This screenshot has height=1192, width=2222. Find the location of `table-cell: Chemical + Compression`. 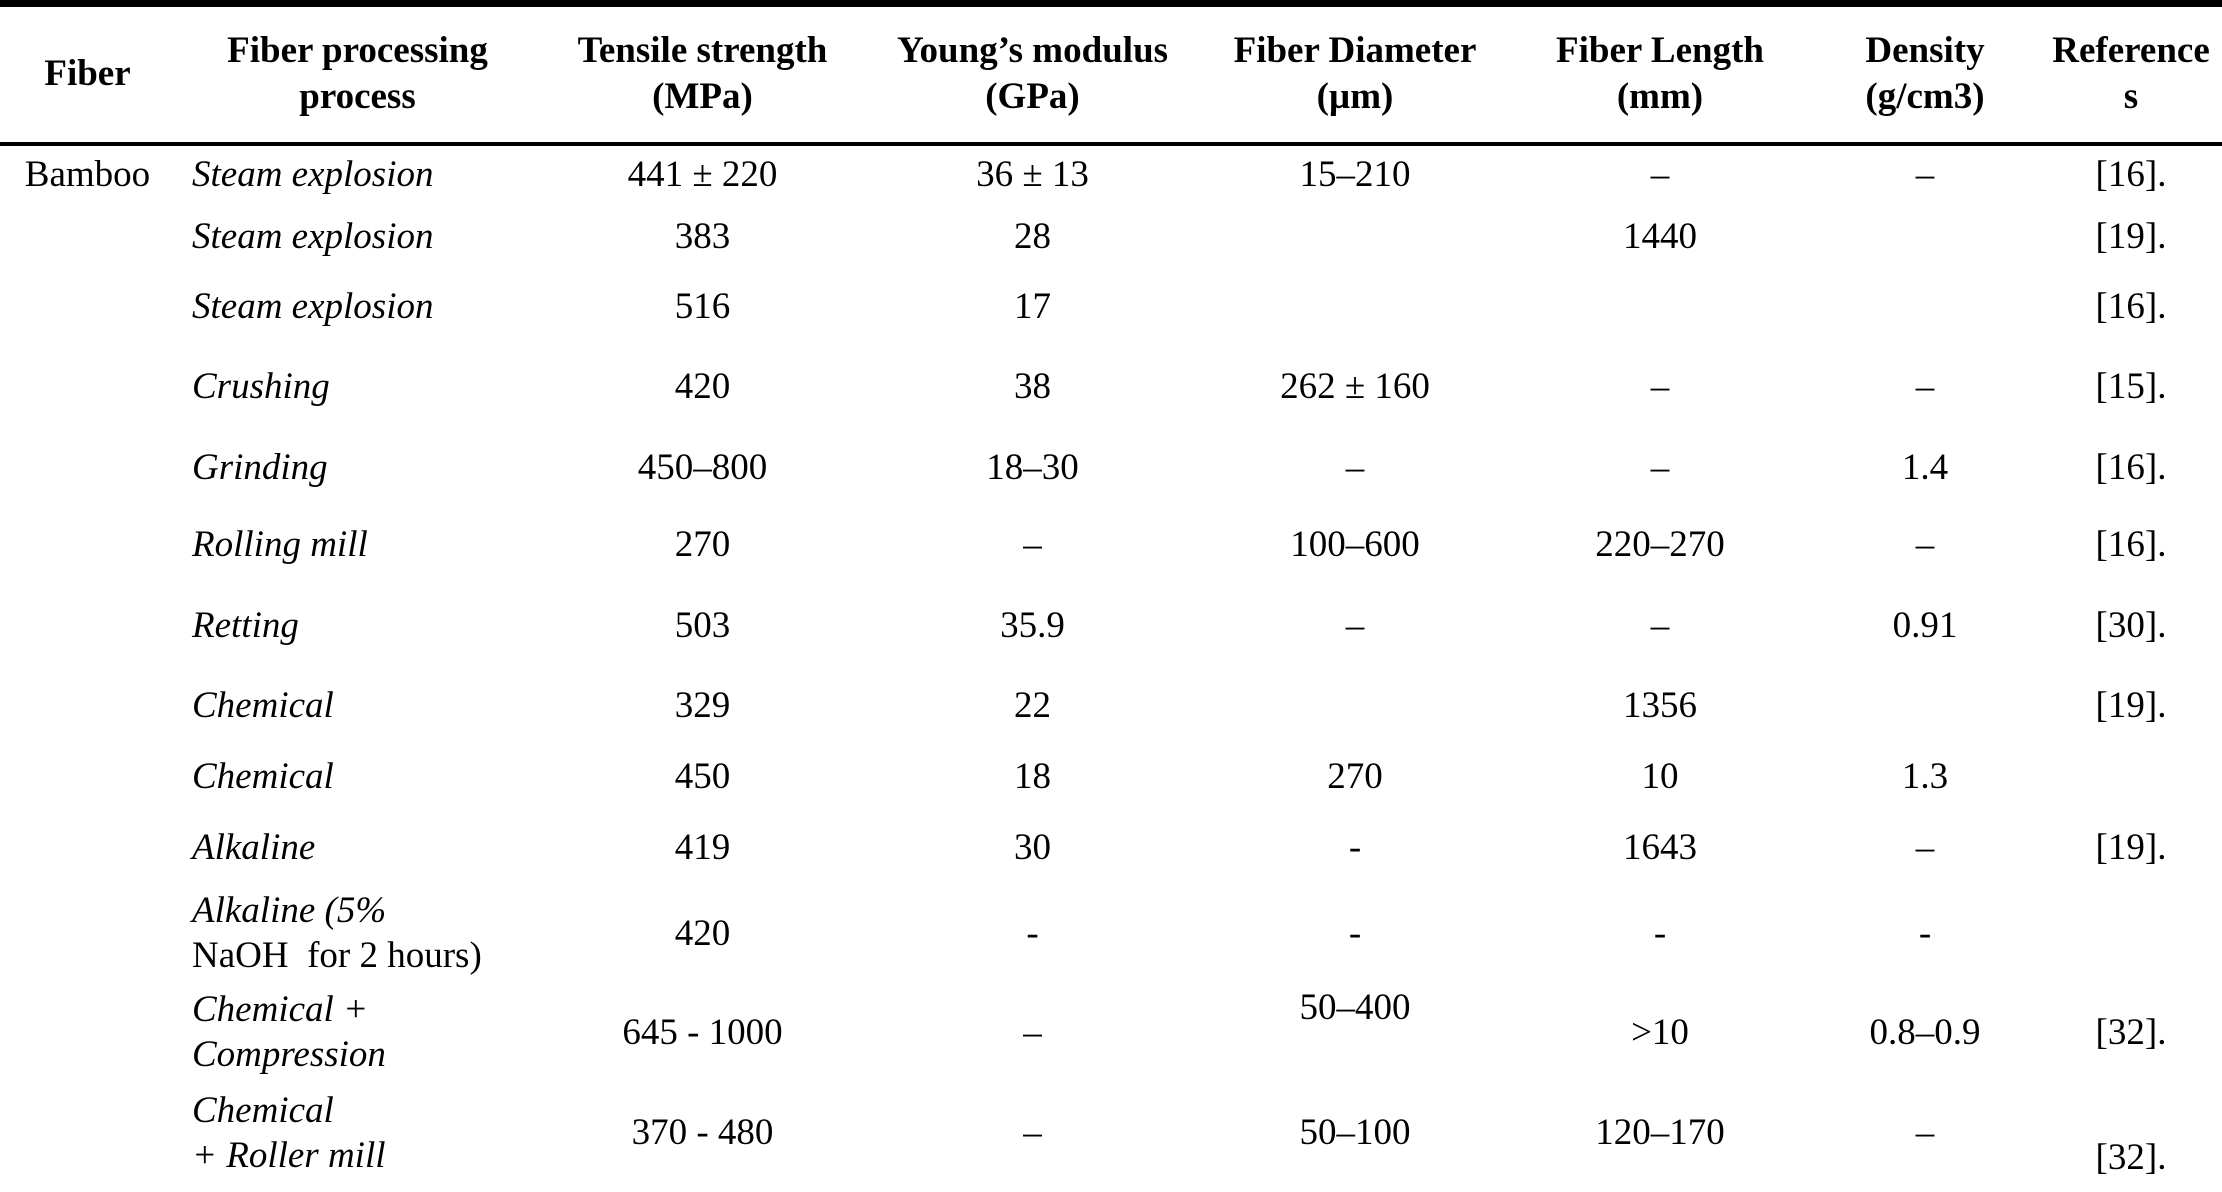

table-cell: Chemical + Compression is located at coordinates (289, 1032).